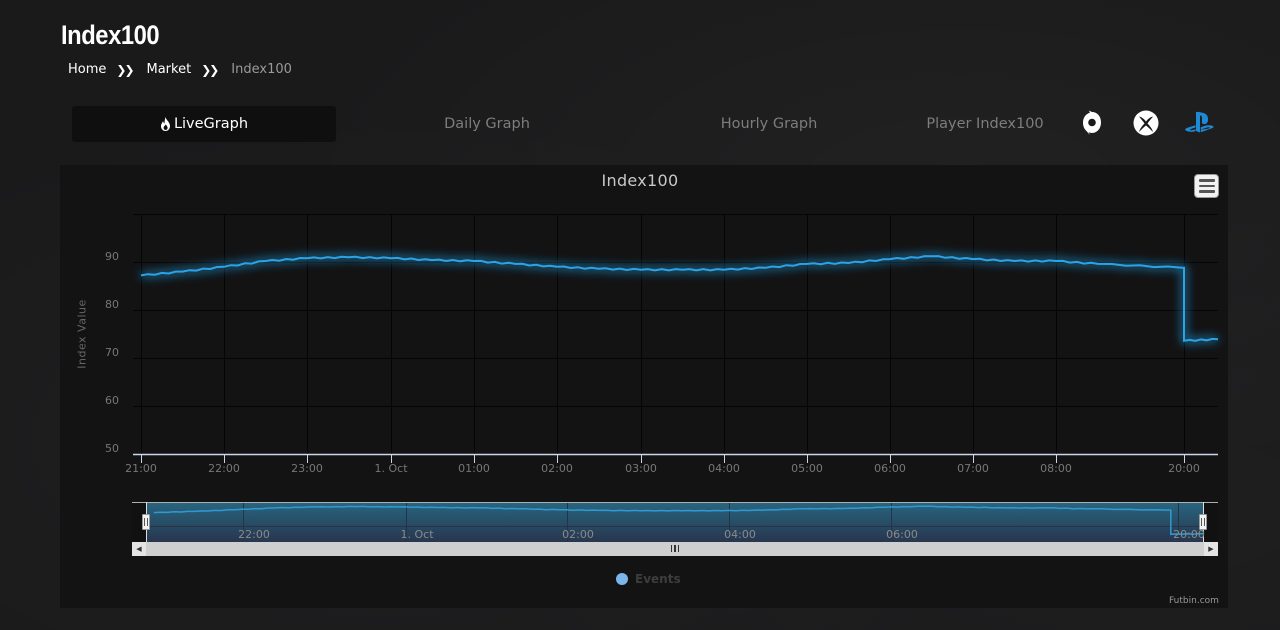 This screenshot has height=630, width=1280. Describe the element at coordinates (254, 534) in the screenshot. I see `navigator-tick-label: 22:00` at that location.